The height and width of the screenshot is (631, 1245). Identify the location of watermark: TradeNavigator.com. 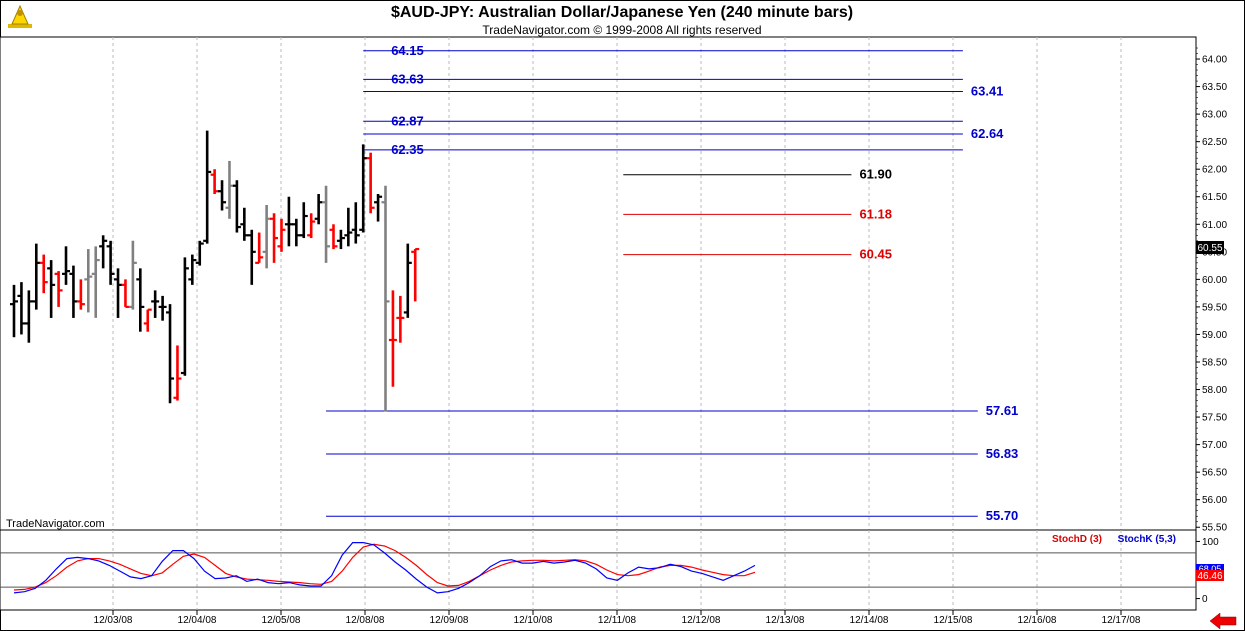
(55, 524).